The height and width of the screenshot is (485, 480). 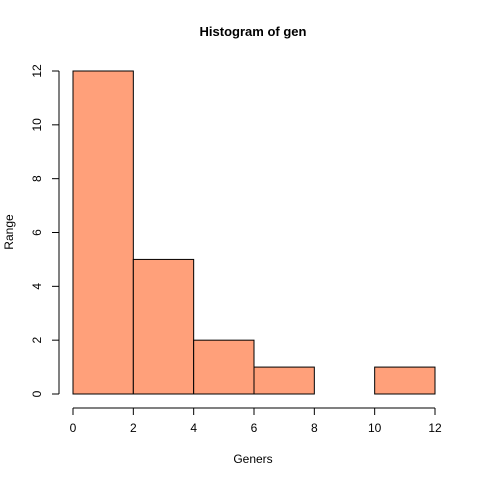 I want to click on x-axis: 0 2 4 6 8 10 12, so click(x=256, y=421).